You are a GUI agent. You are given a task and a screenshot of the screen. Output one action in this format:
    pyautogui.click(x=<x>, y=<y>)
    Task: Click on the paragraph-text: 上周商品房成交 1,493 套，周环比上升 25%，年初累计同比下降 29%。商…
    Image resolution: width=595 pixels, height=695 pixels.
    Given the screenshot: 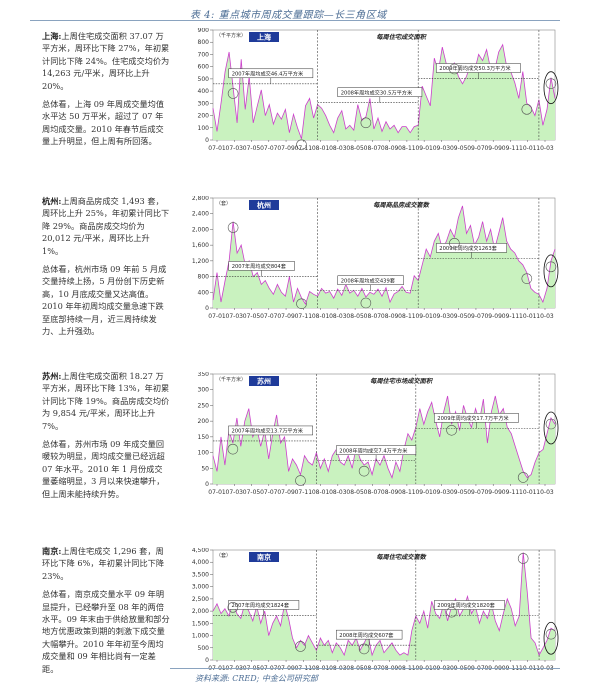 What is the action you would take?
    pyautogui.click(x=106, y=226)
    